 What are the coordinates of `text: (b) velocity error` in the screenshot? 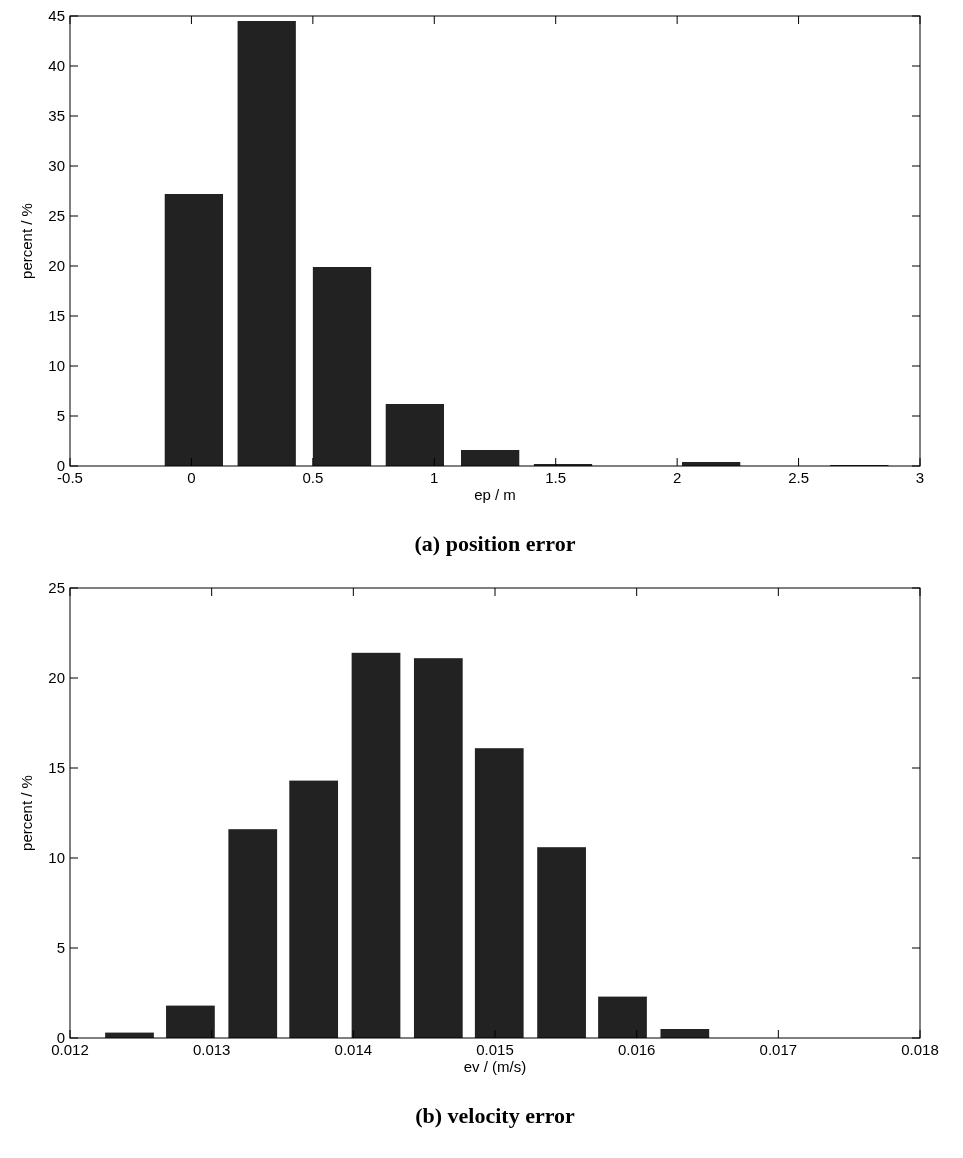 It's located at (495, 1115).